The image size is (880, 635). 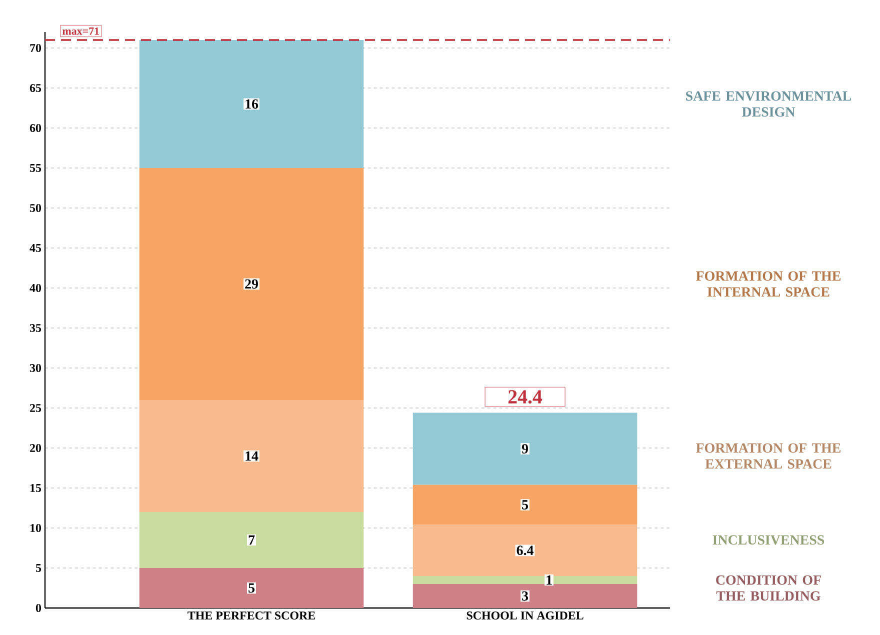 I want to click on y-tick-label: 10, so click(x=36, y=528).